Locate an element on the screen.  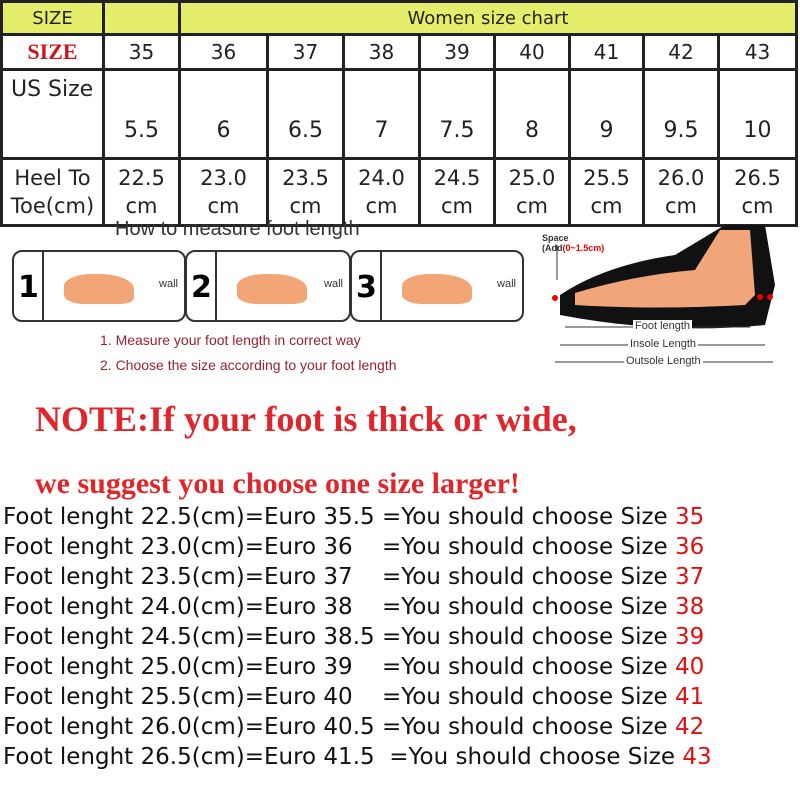
cell-value: 26.0 is located at coordinates (681, 178).